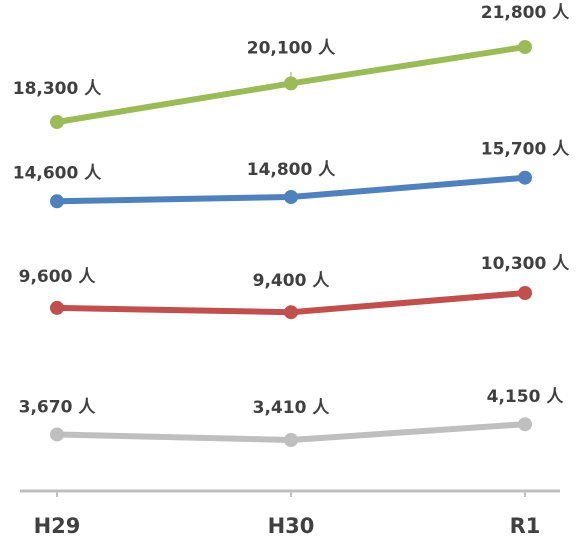  I want to click on data-label: 18,300 人, so click(58, 89).